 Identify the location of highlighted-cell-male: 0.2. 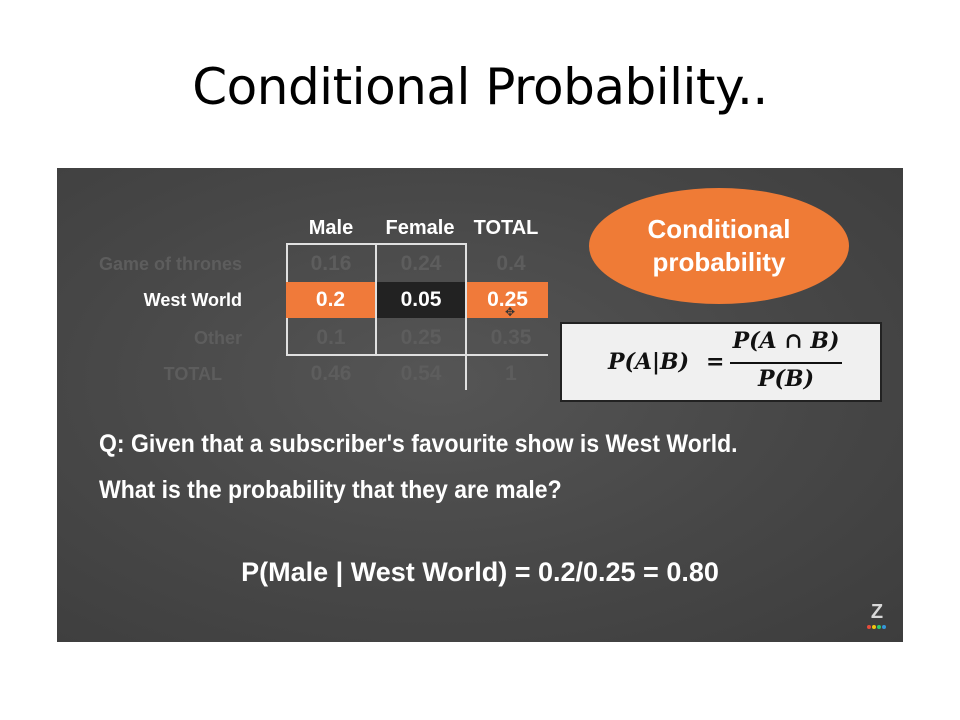
(330, 300).